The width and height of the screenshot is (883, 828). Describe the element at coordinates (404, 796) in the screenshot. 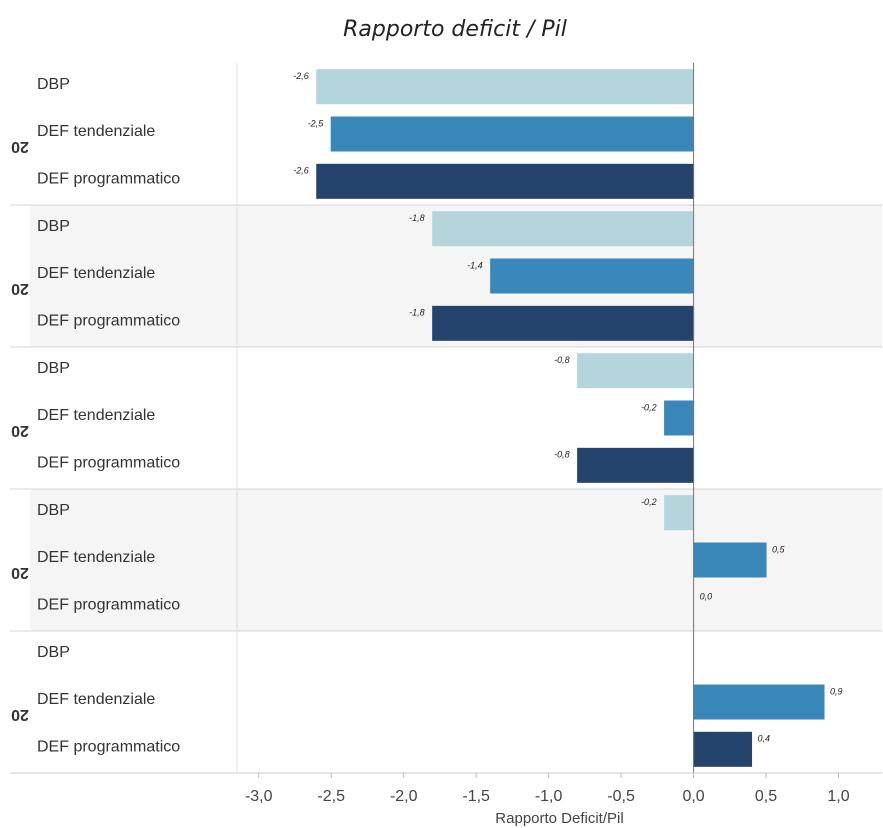

I see `x-tick-label: -2,0` at that location.